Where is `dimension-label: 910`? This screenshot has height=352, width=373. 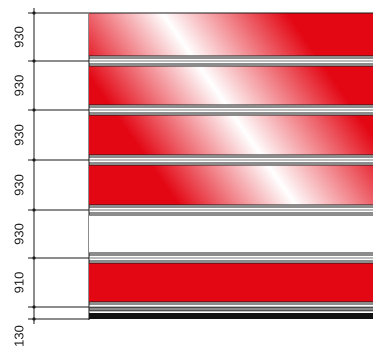 dimension-label: 910 is located at coordinates (18, 283).